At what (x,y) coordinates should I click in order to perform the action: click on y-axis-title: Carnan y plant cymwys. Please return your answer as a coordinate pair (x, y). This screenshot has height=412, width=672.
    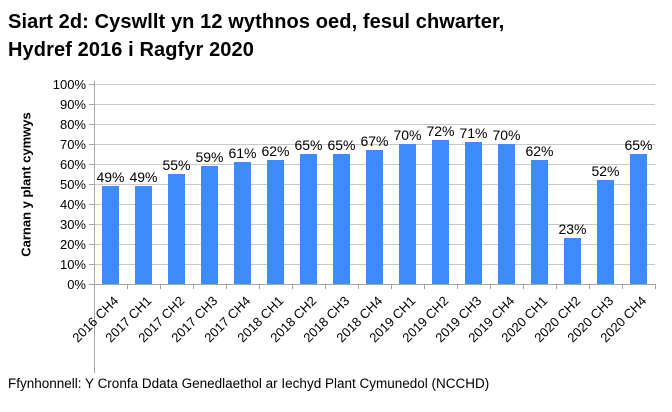
    Looking at the image, I should click on (26, 184).